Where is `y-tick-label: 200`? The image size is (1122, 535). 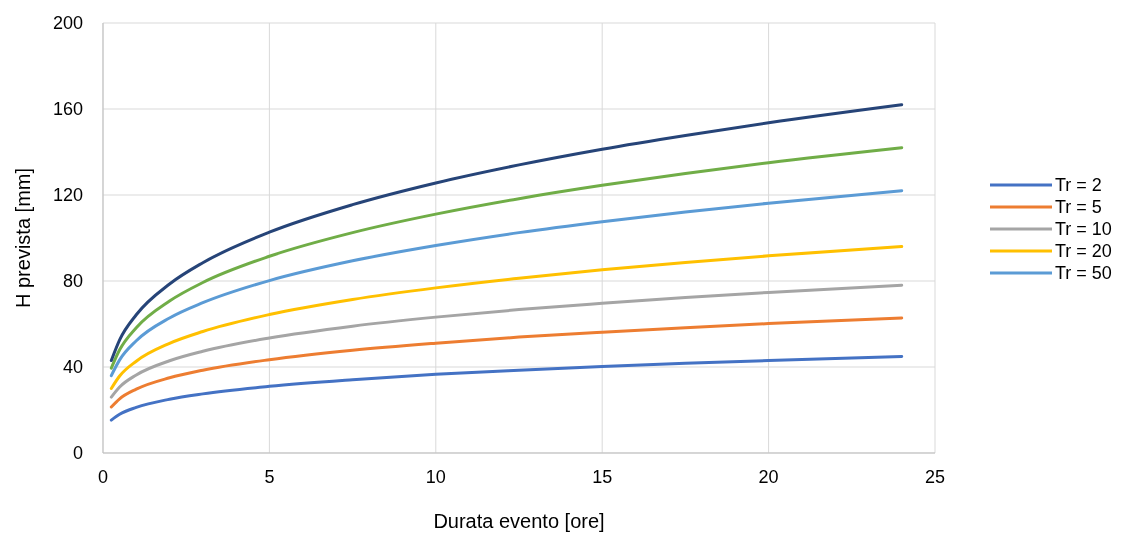 y-tick-label: 200 is located at coordinates (67, 23).